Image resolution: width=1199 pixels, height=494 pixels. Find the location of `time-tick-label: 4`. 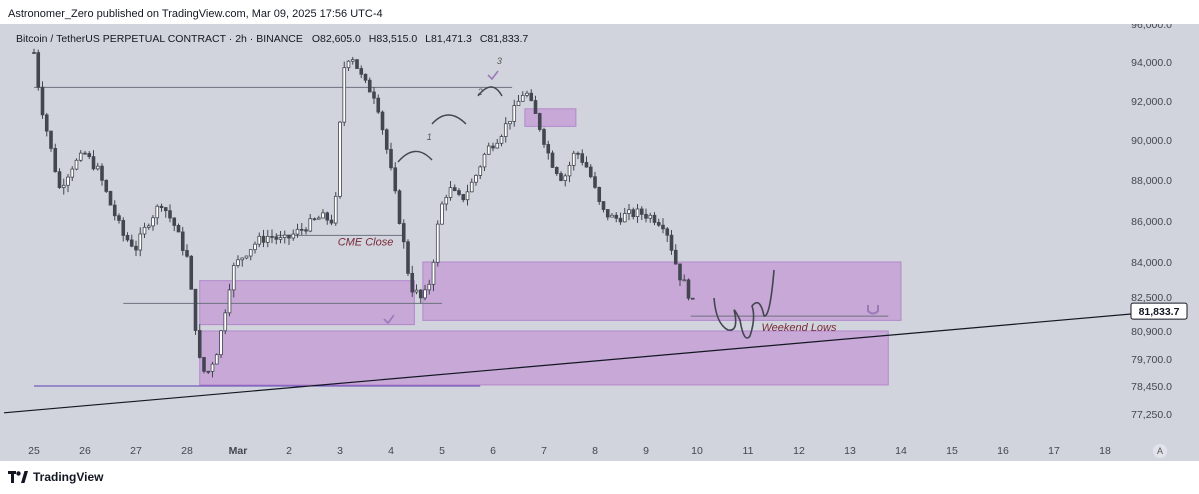

time-tick-label: 4 is located at coordinates (391, 451).